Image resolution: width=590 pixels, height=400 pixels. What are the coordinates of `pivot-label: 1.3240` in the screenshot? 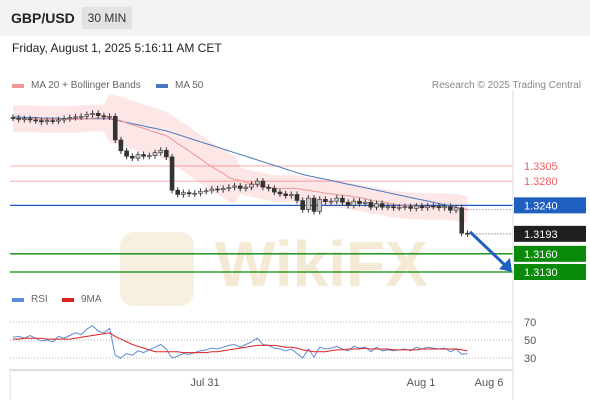 It's located at (541, 206).